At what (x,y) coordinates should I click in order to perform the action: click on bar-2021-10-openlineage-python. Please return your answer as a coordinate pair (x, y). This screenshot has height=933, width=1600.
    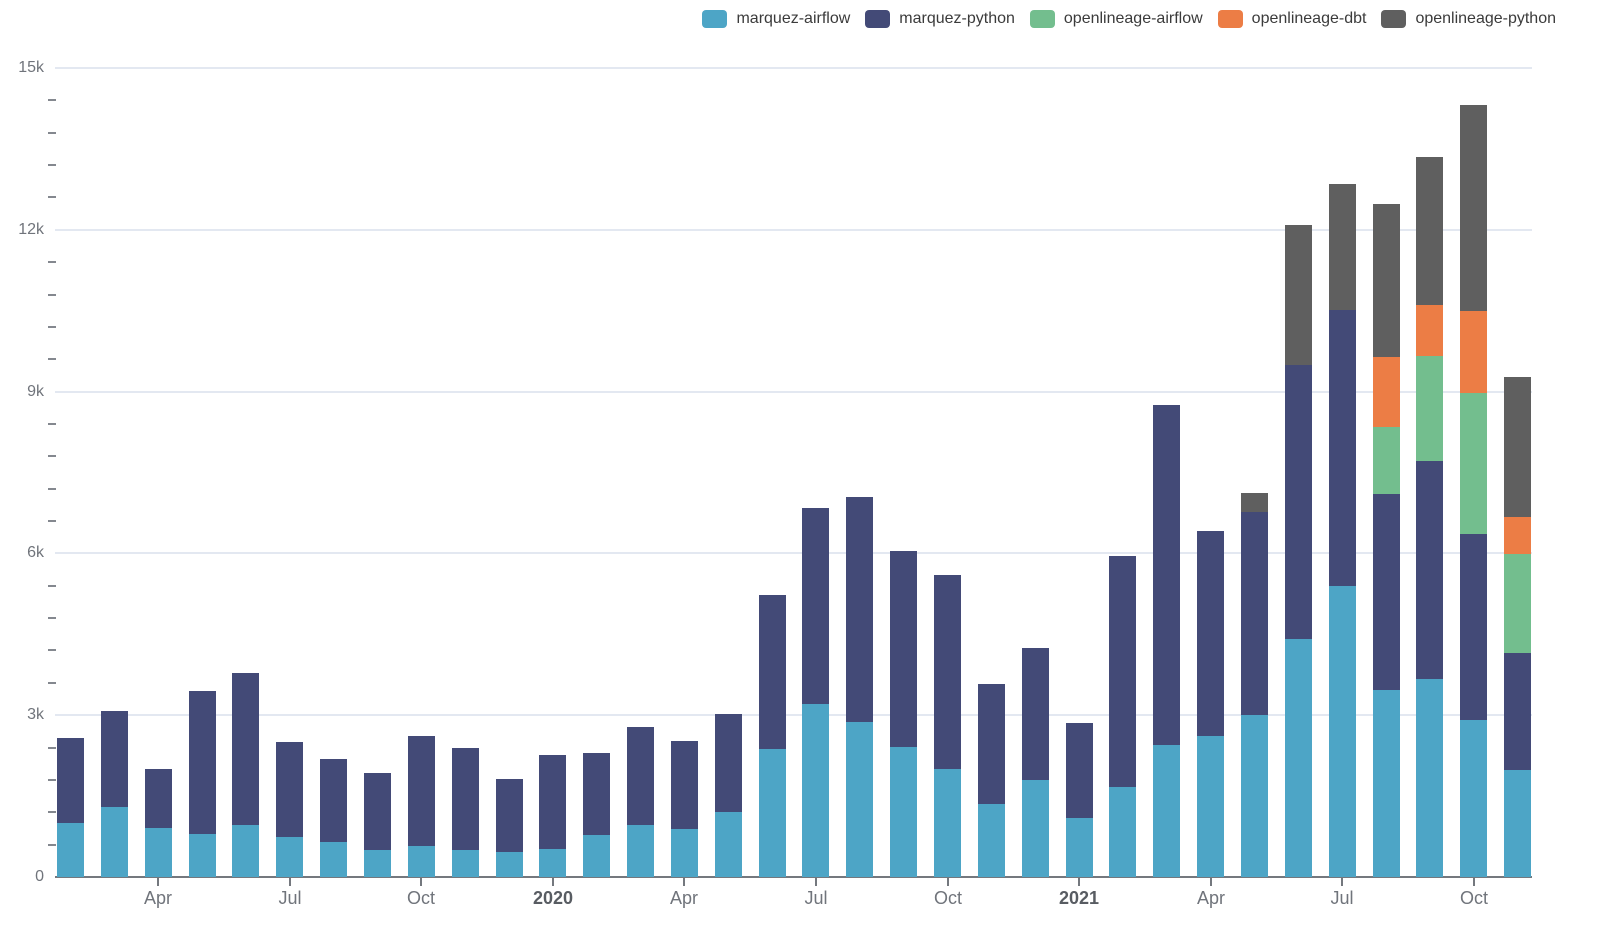
    Looking at the image, I should click on (1473, 208).